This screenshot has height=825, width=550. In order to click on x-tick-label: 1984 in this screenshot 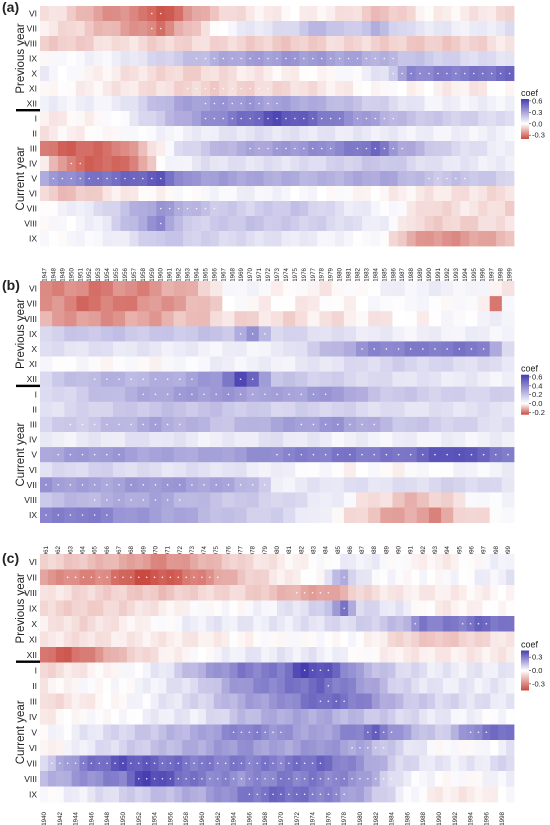, I will do `click(375, 274)`.